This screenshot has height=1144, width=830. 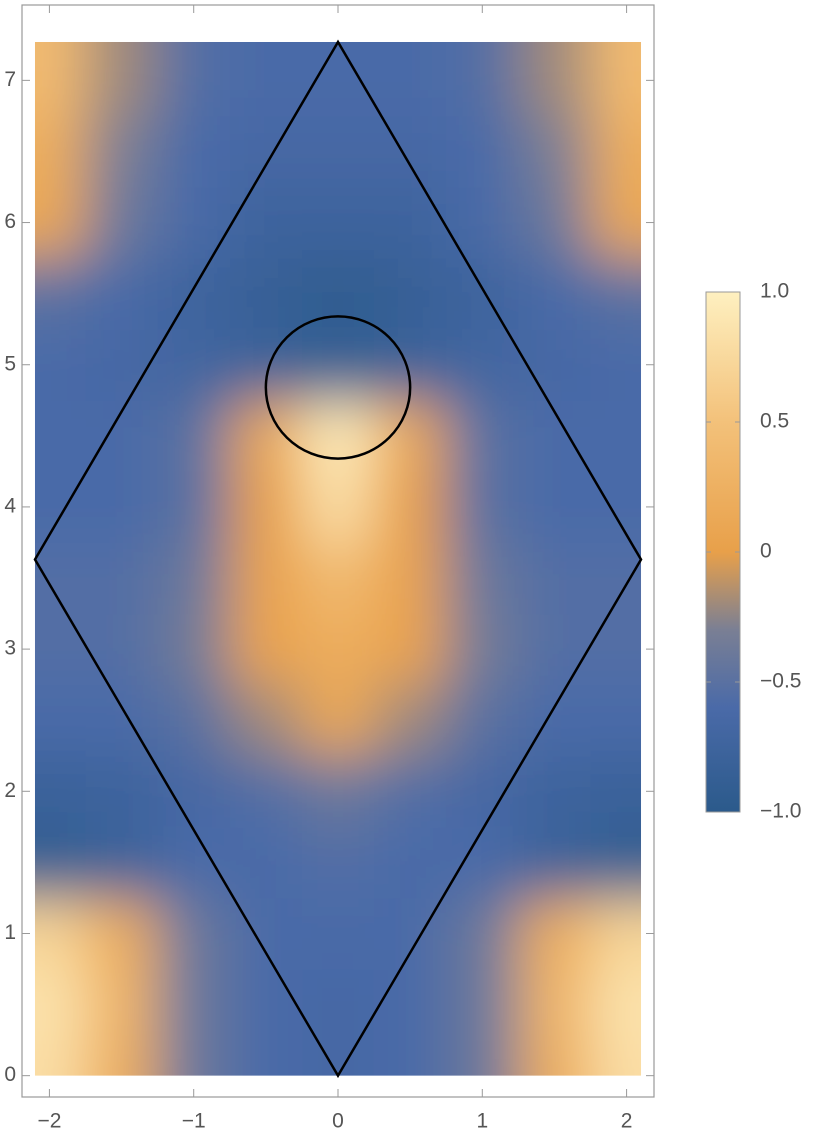 What do you see at coordinates (10, 363) in the screenshot?
I see `y-tick-label: 5` at bounding box center [10, 363].